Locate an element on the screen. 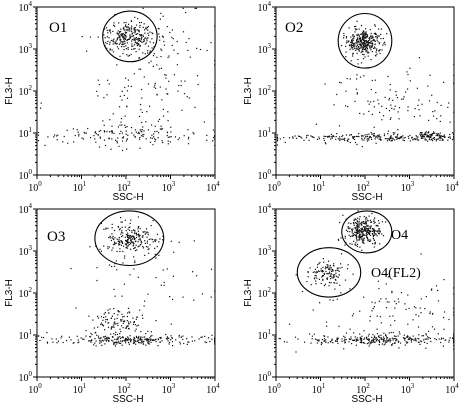 Image resolution: width=474 pixels, height=405 pixels. gate-ellipse is located at coordinates (365, 40).